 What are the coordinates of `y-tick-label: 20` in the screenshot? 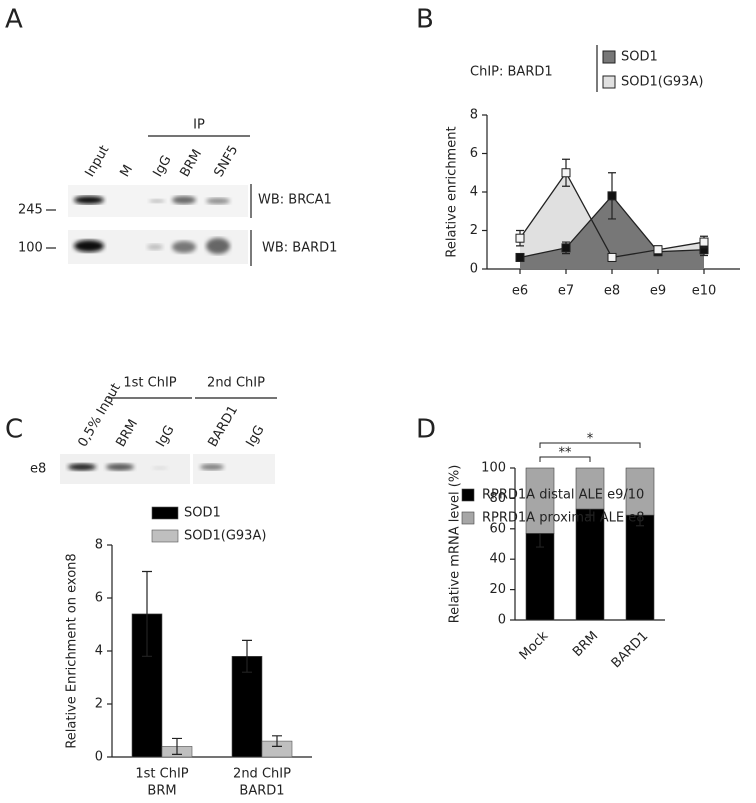 It's located at (497, 589).